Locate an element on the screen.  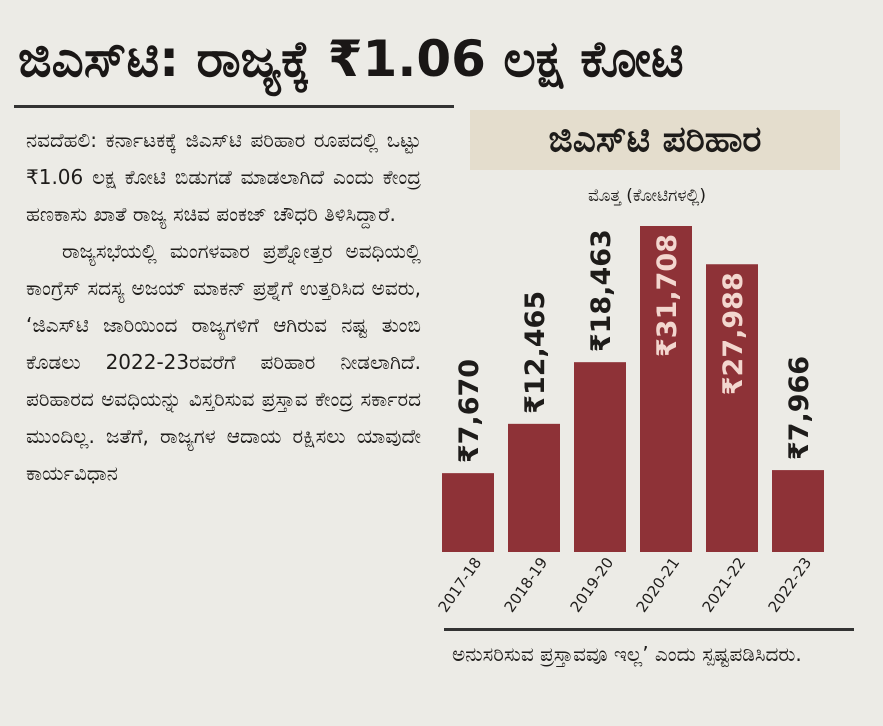
category-label-2022-23: 2022-23 is located at coordinates (790, 585).